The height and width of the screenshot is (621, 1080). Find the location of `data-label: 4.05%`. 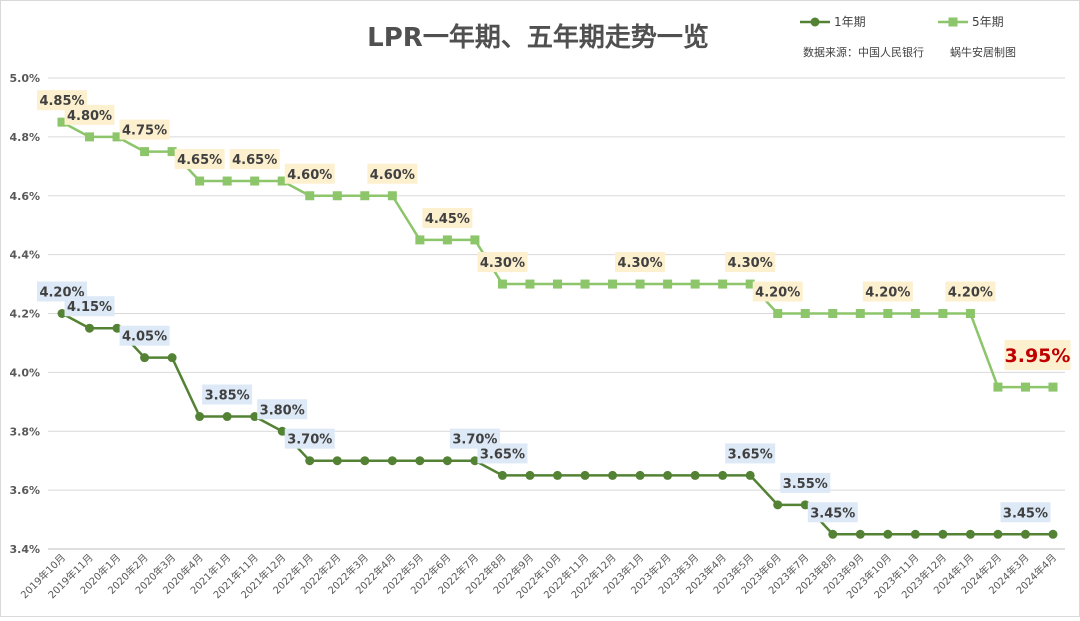

data-label: 4.05% is located at coordinates (144, 337).